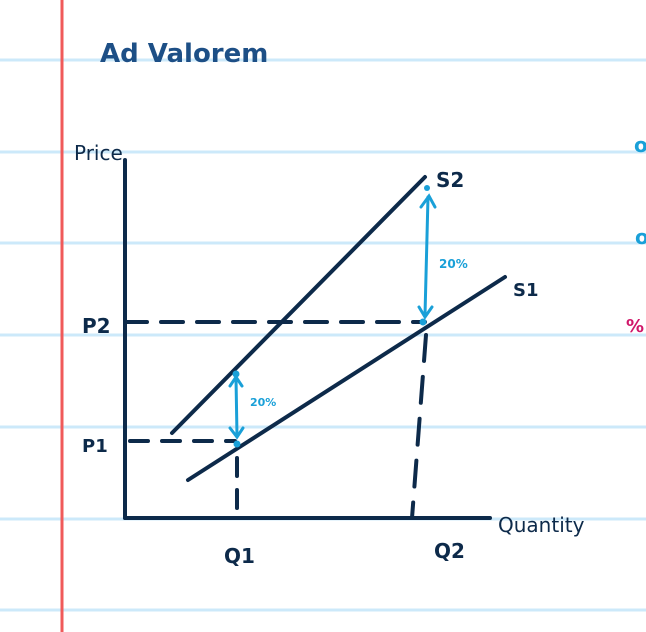 The height and width of the screenshot is (632, 646). I want to click on s2-point-q1, so click(236, 374).